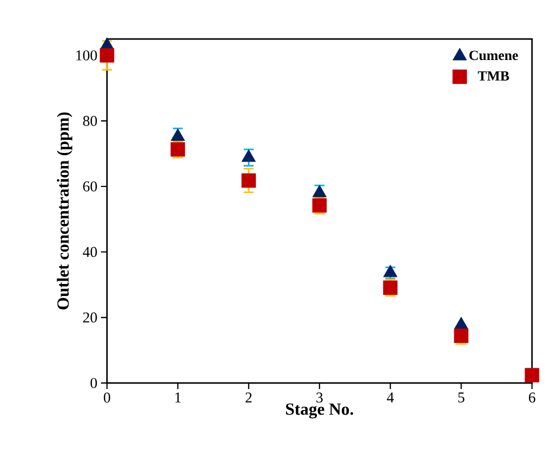  Describe the element at coordinates (319, 397) in the screenshot. I see `x-tick-label: 3` at that location.